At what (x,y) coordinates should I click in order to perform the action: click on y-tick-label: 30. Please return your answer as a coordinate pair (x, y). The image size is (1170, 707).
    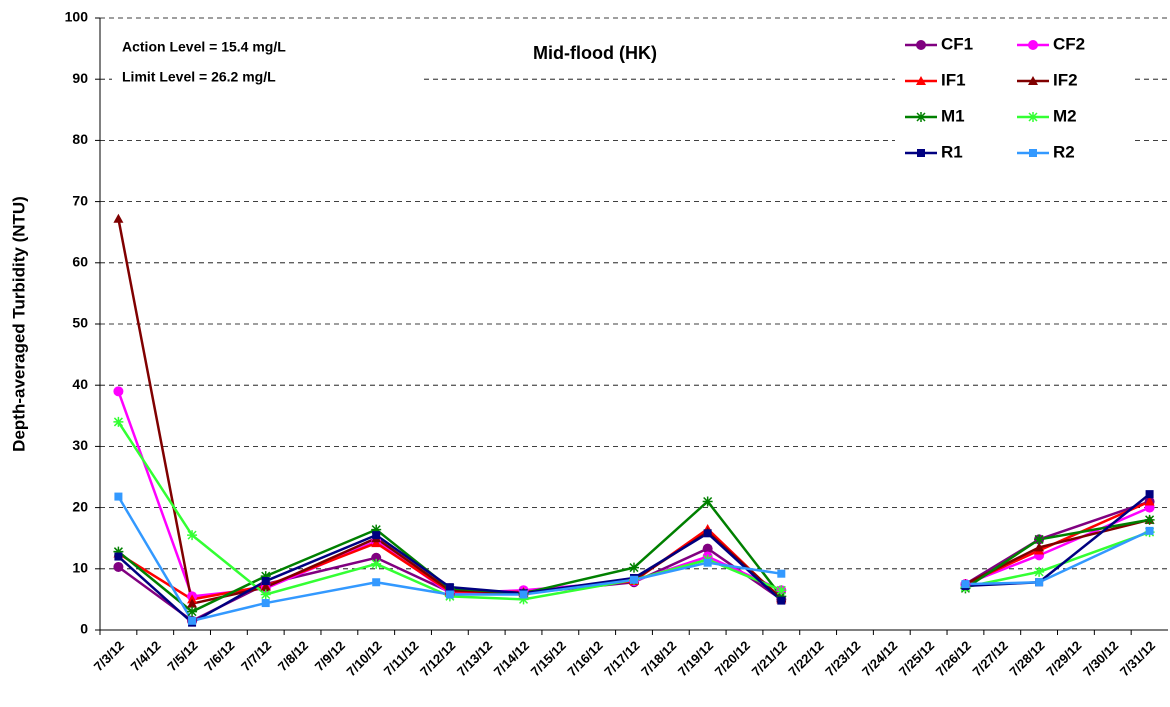
    Looking at the image, I should click on (80, 445).